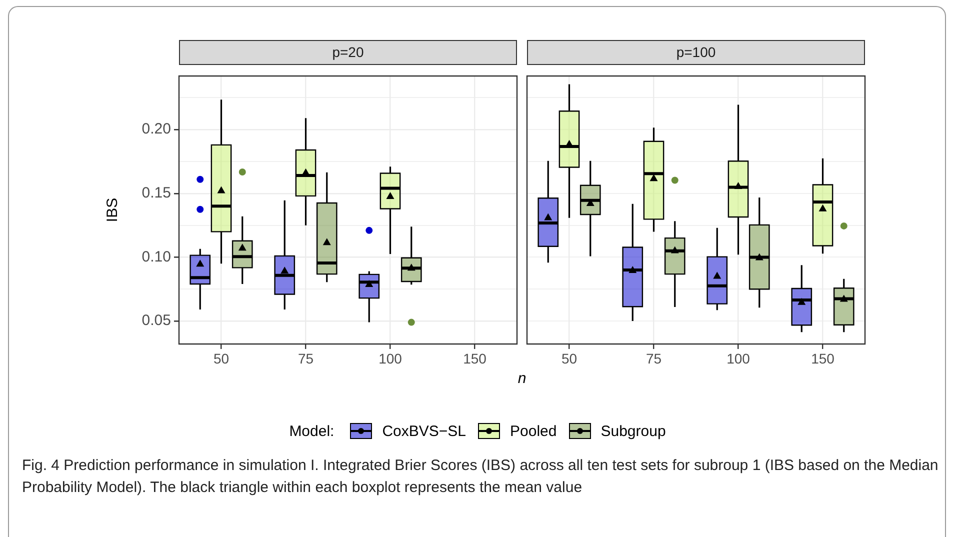 The height and width of the screenshot is (537, 955). I want to click on y-tick-label: 0.20, so click(156, 129).